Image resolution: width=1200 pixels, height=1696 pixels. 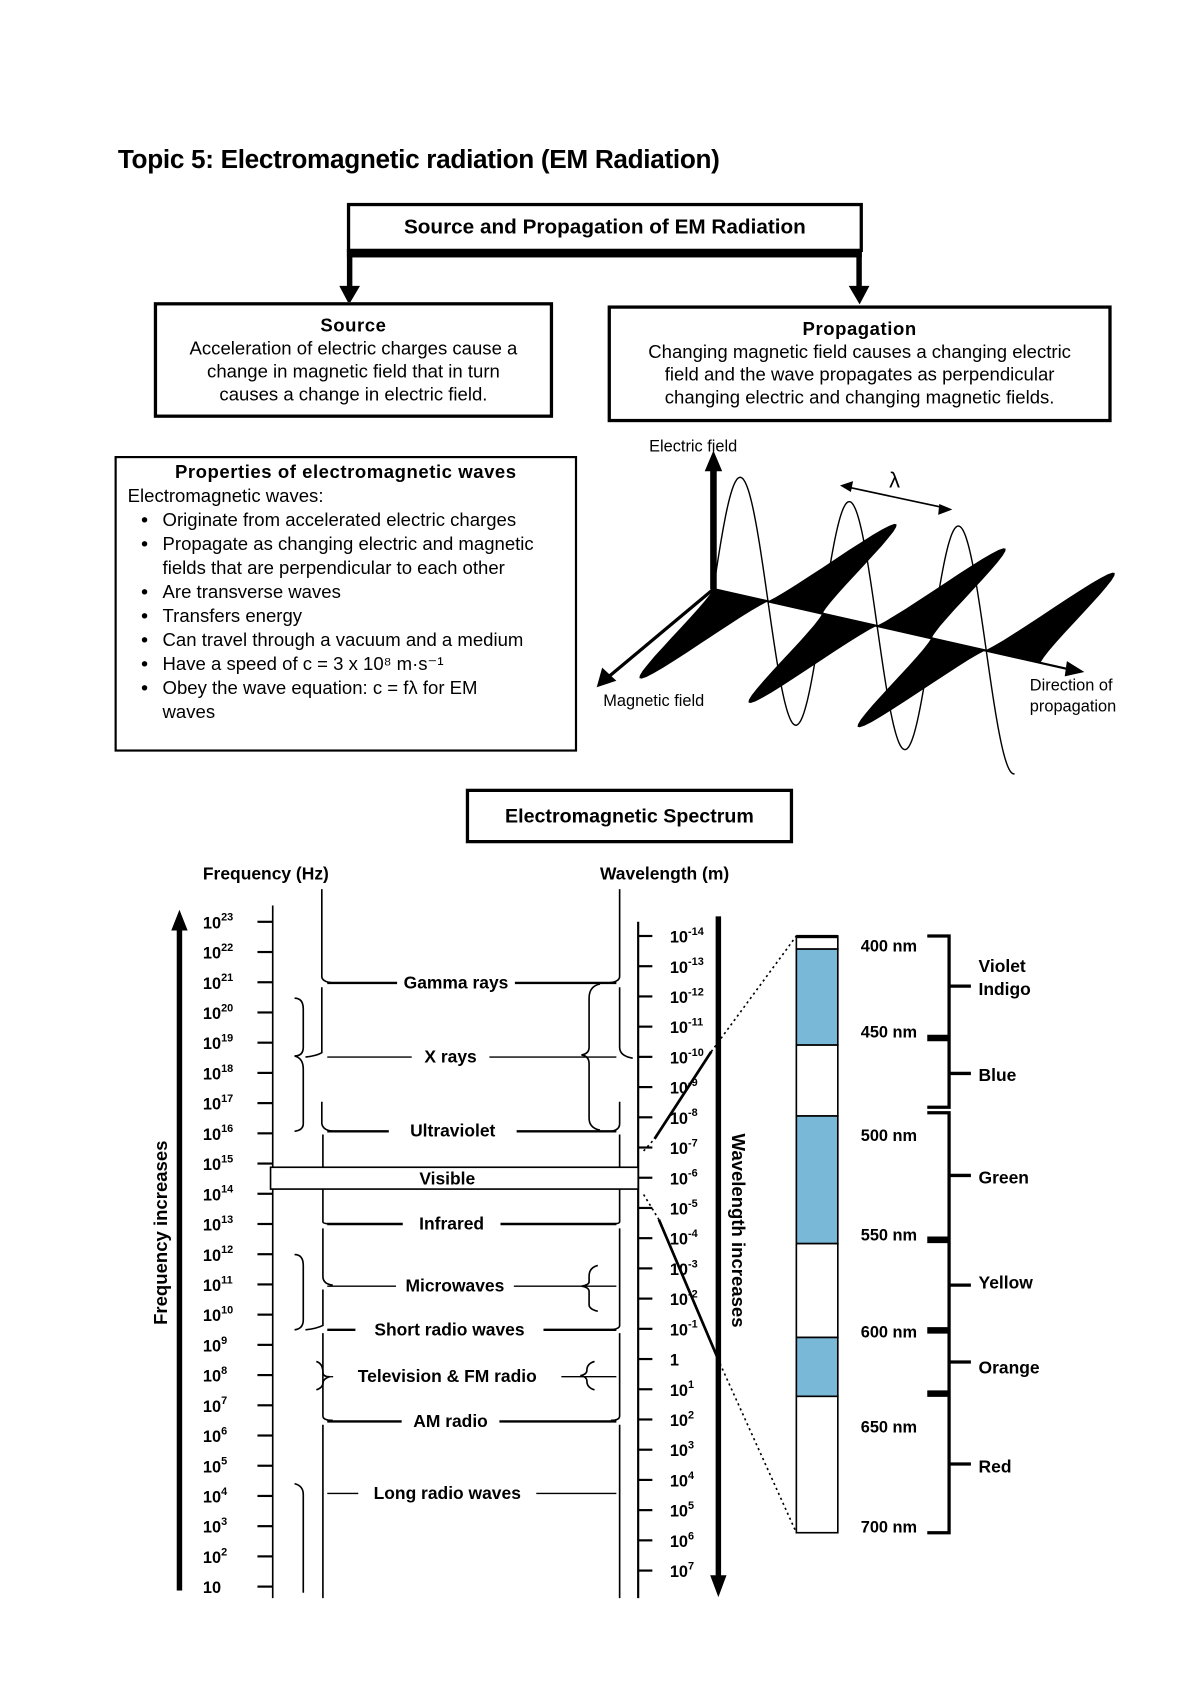 What do you see at coordinates (218, 1012) in the screenshot?
I see `frequency-tick-label: 10²⁰` at bounding box center [218, 1012].